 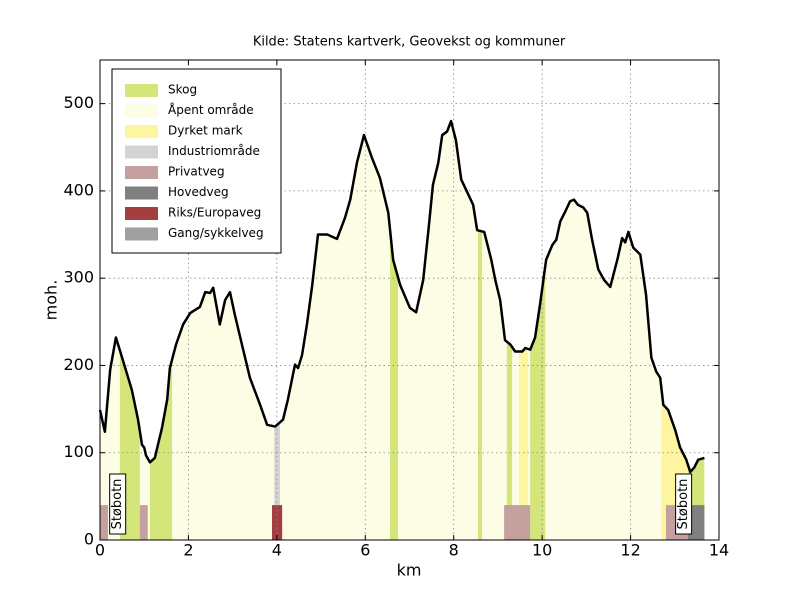 I want to click on legend-label: Gang/sykkelveg, so click(x=216, y=233).